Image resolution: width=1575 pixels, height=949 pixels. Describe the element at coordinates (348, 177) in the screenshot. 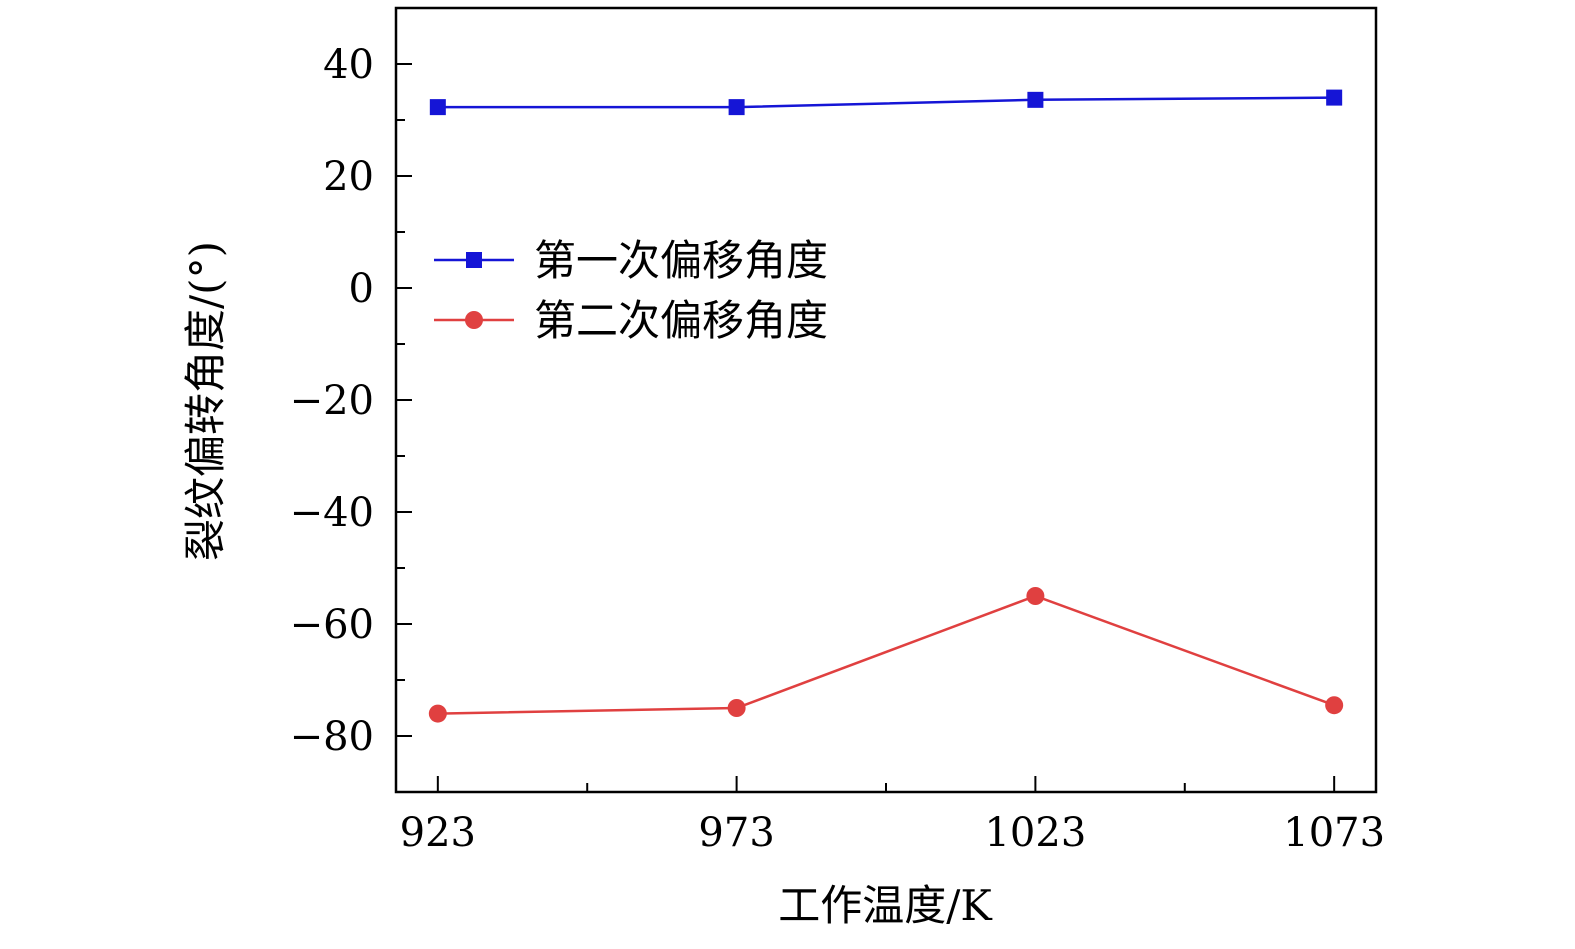

I see `y-tick-label: 20` at that location.